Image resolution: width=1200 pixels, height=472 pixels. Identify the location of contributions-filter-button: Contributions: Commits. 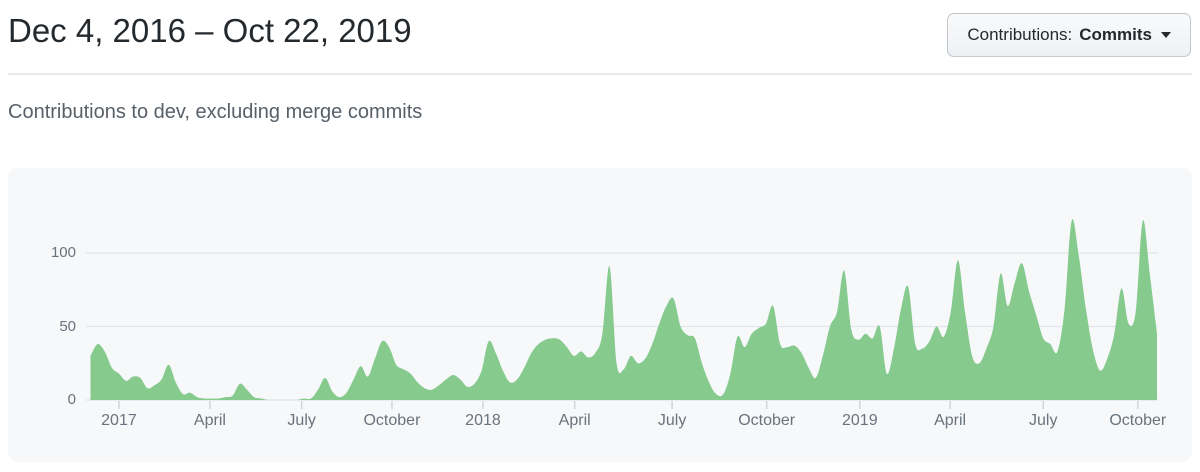
(1069, 35).